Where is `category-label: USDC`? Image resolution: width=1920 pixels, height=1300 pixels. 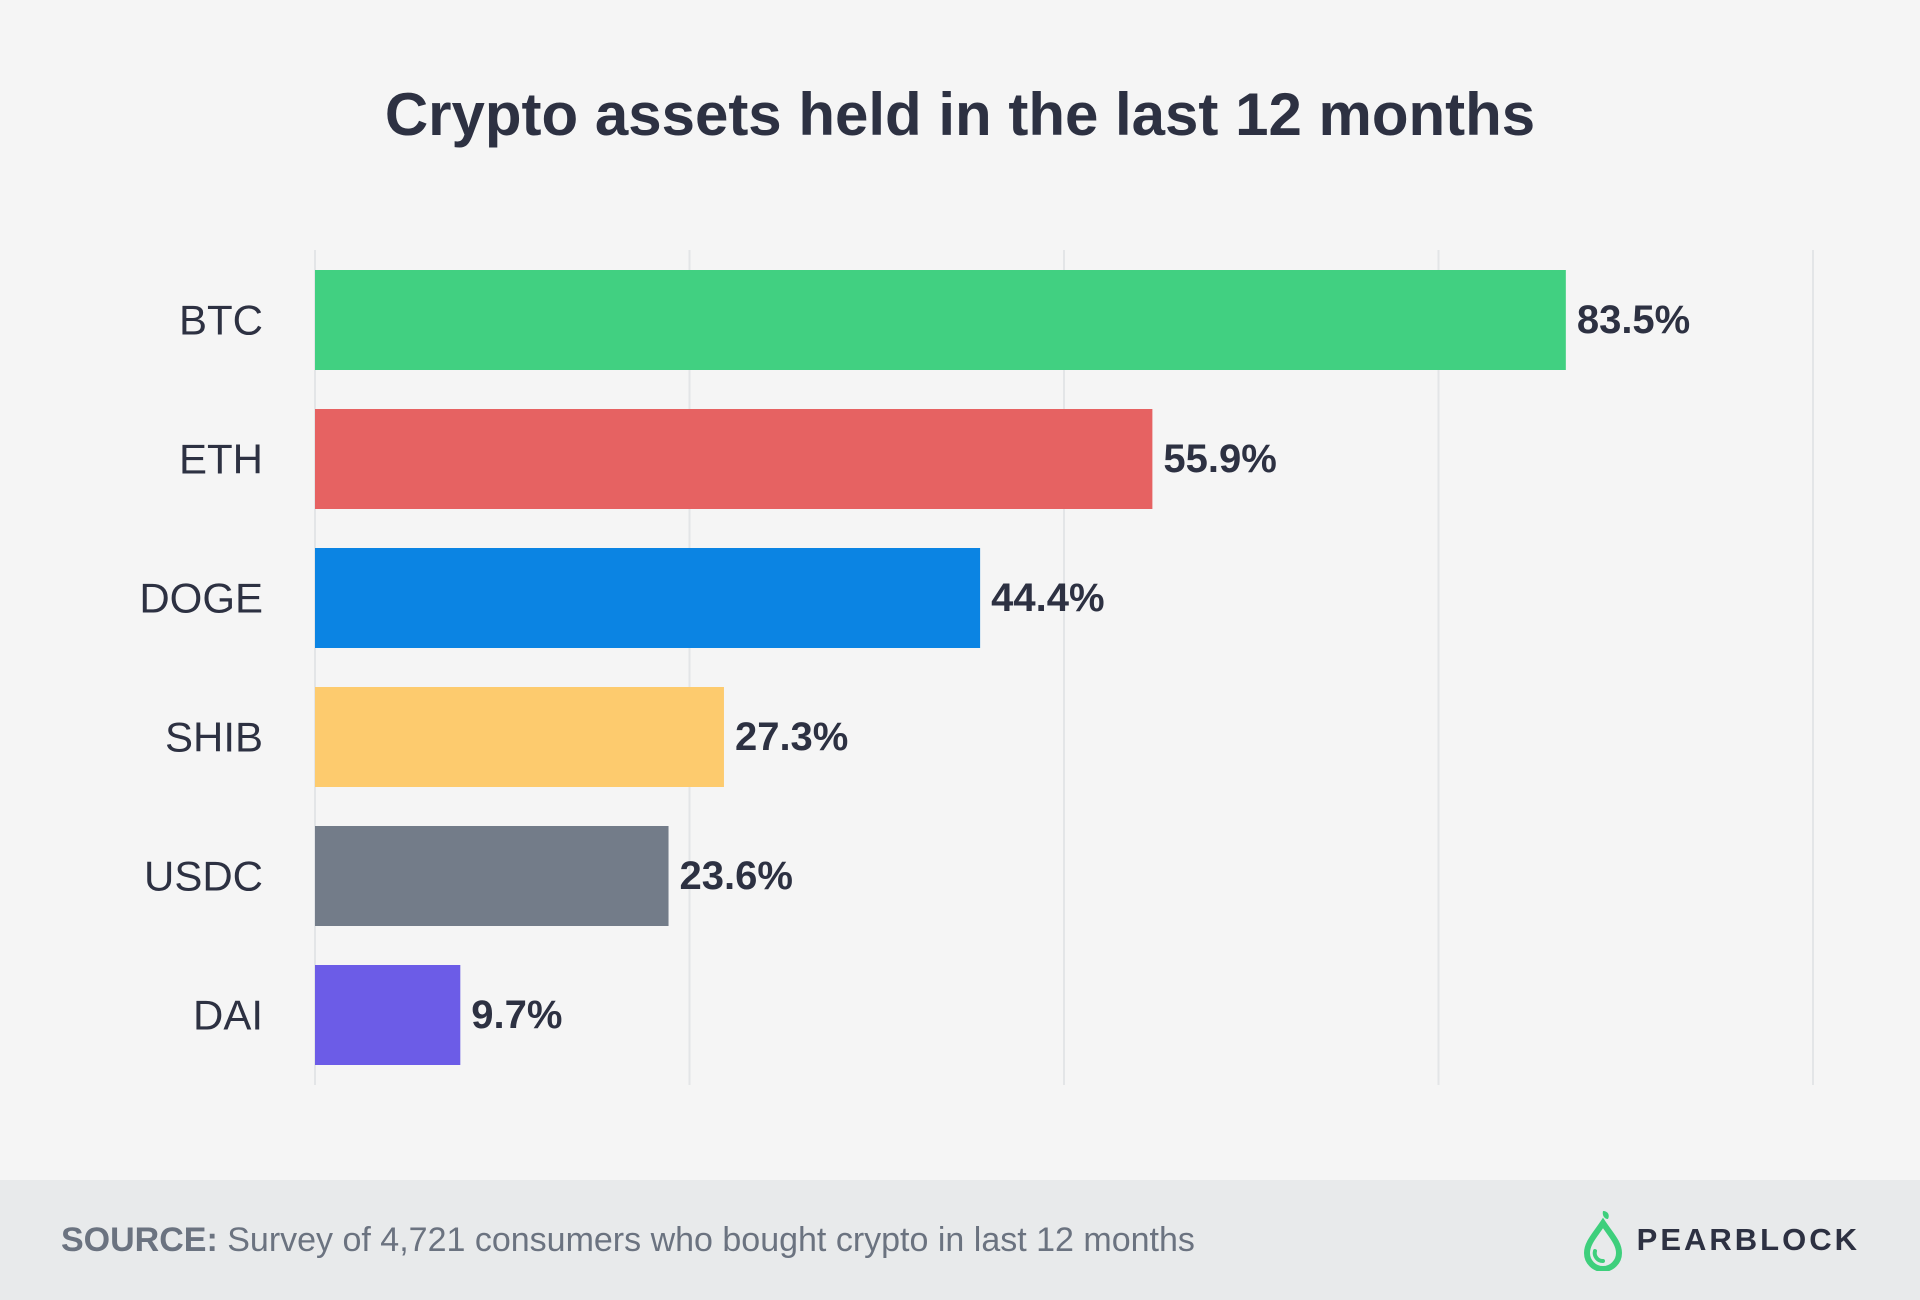
category-label: USDC is located at coordinates (203, 876).